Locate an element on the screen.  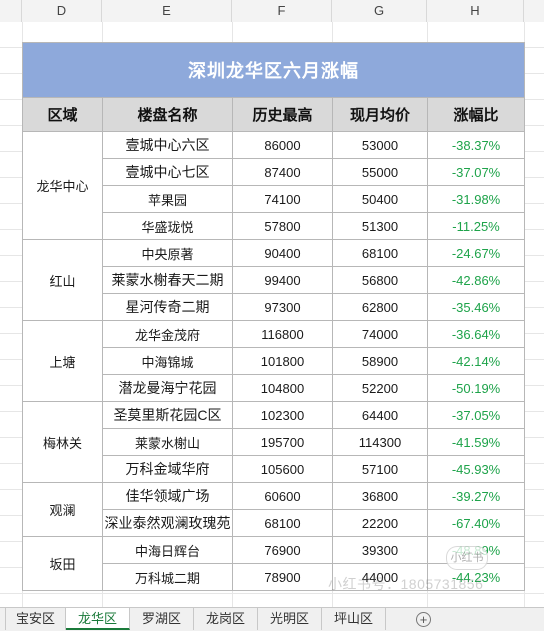
current-average-cell: 52200 is located at coordinates (380, 388).